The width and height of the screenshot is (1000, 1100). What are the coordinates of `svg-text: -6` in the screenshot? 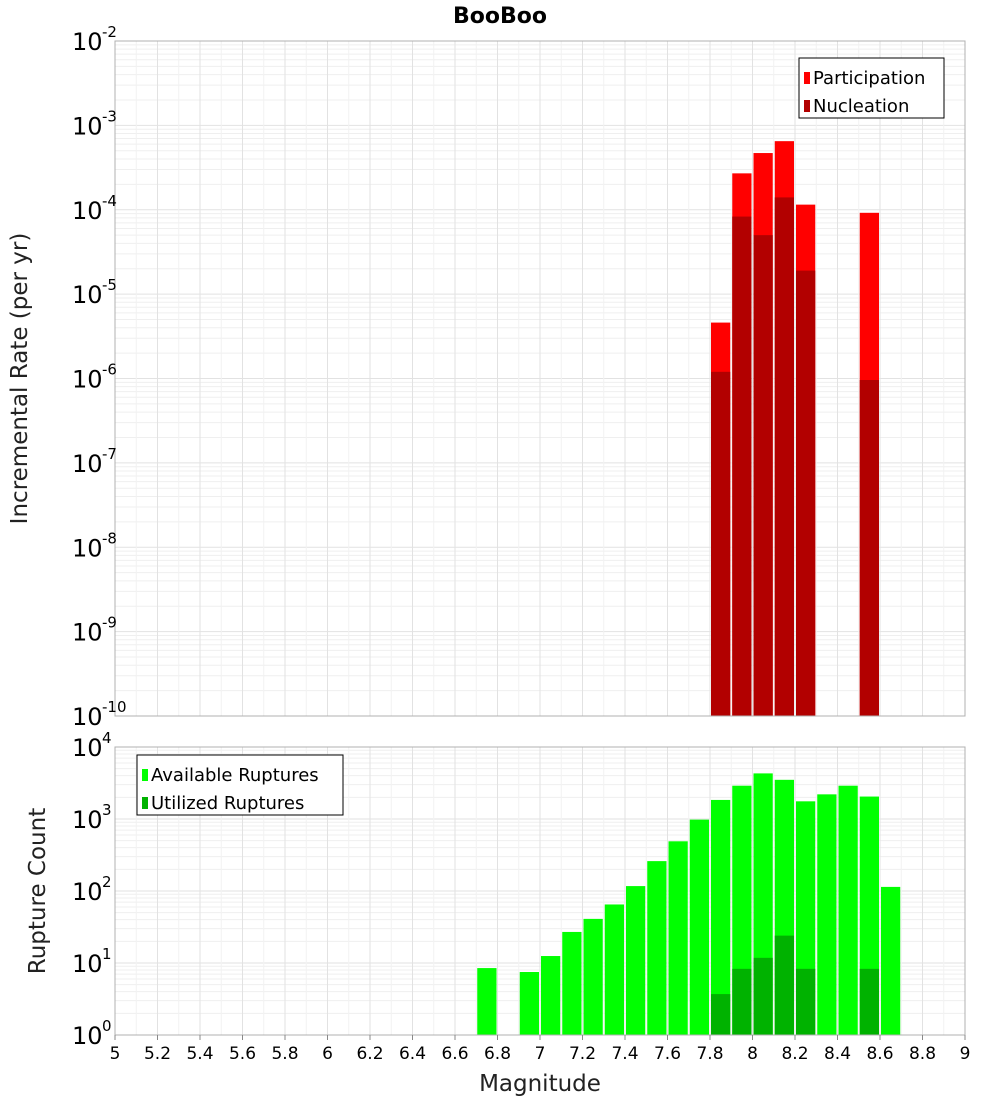 It's located at (109, 370).